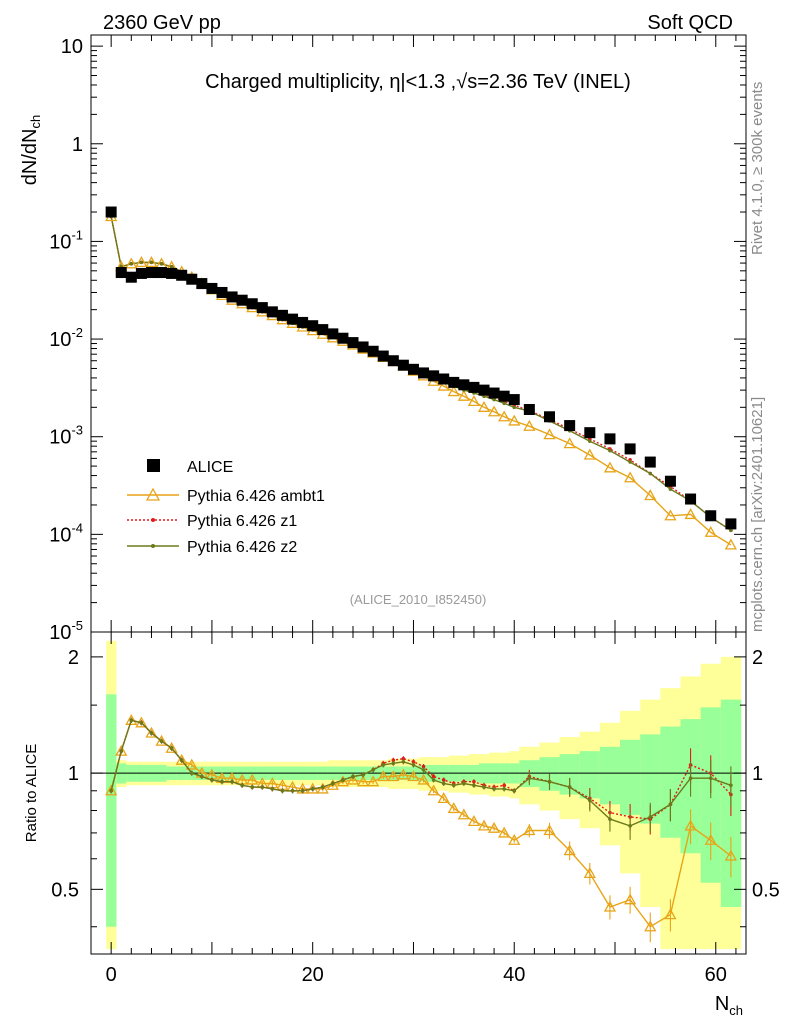  What do you see at coordinates (242, 547) in the screenshot?
I see `legend-label: Pythia 6.426 z2` at bounding box center [242, 547].